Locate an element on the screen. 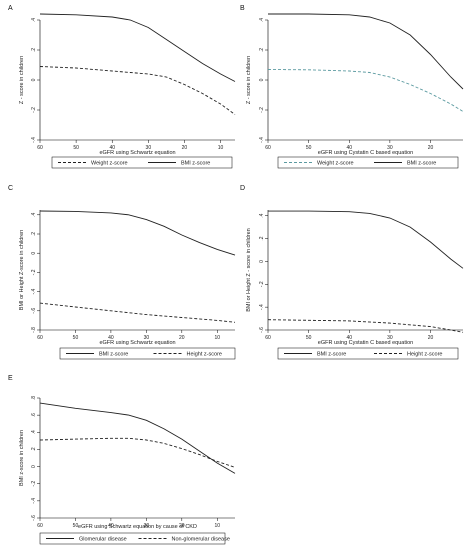 This screenshot has height=550, width=472. legend-entry: Glomerular disease is located at coordinates (103, 540).